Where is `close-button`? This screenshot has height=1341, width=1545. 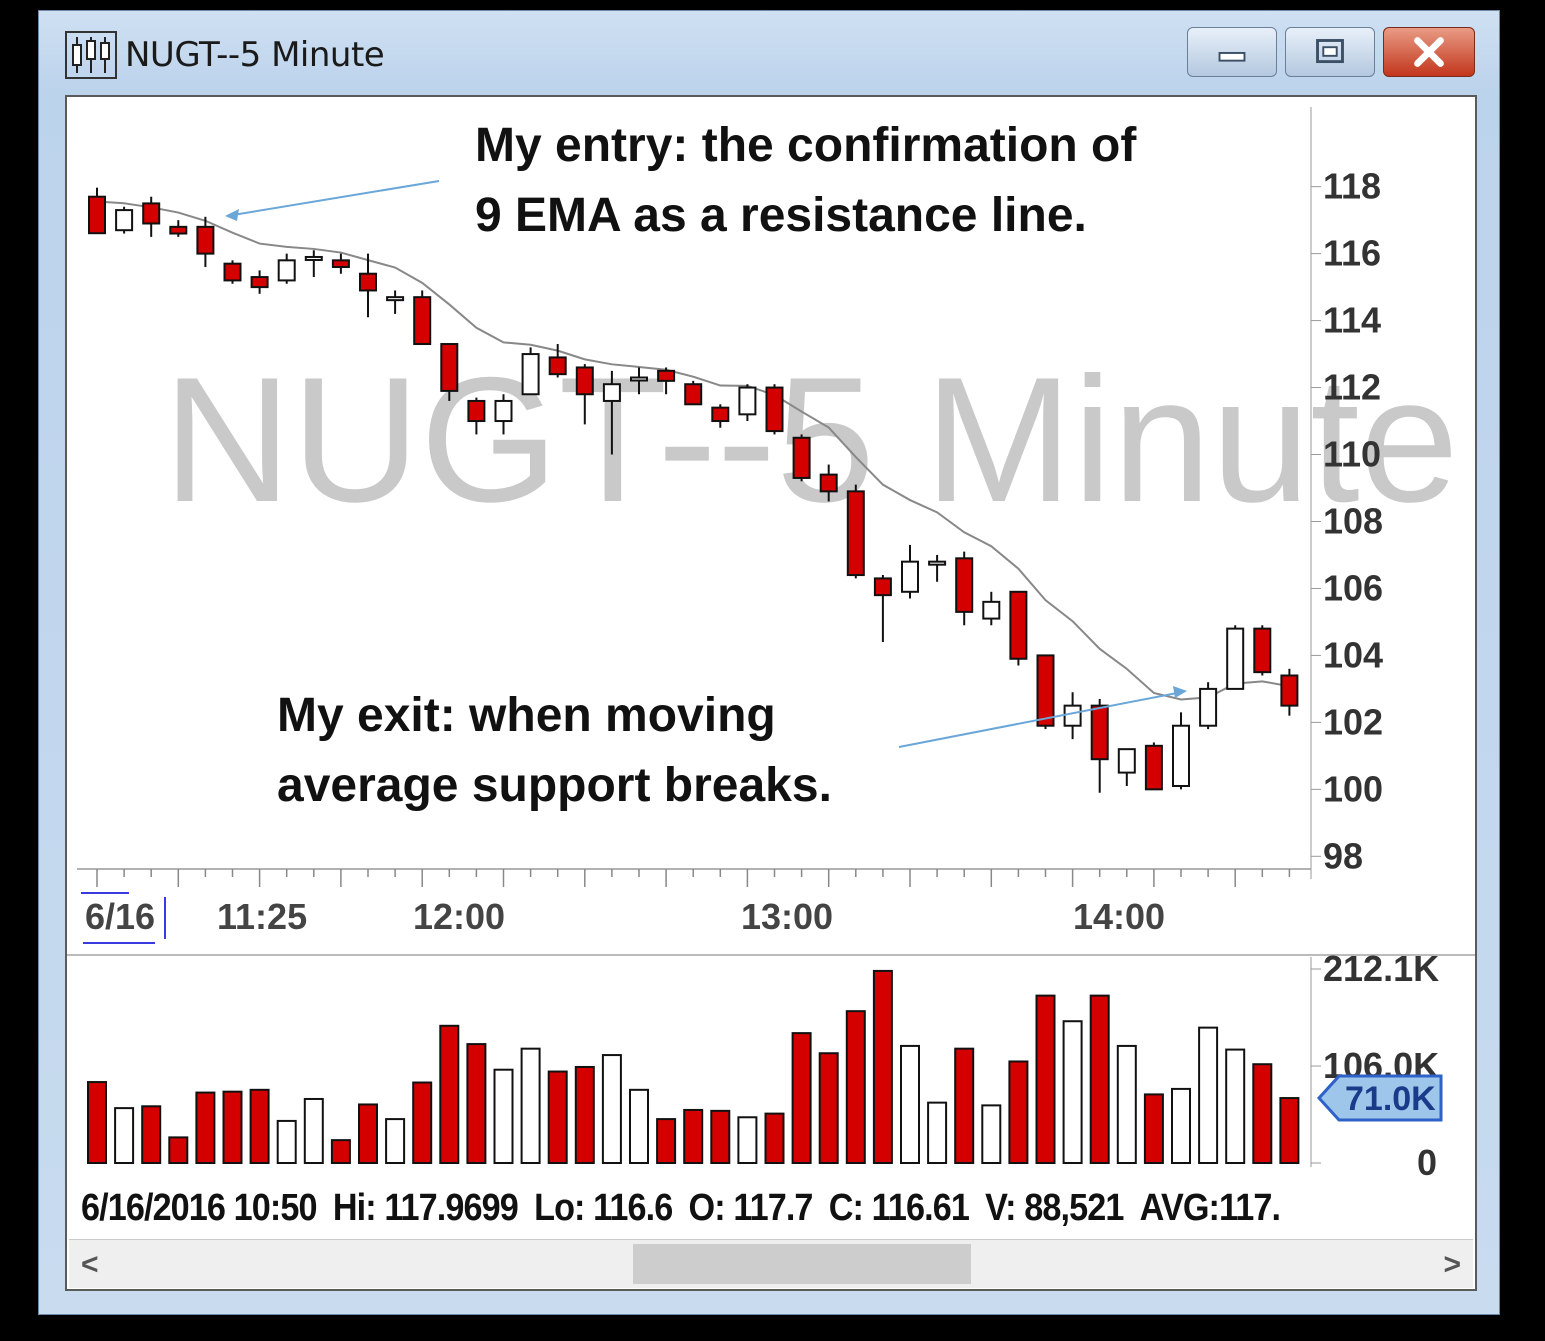
close-button is located at coordinates (1429, 52).